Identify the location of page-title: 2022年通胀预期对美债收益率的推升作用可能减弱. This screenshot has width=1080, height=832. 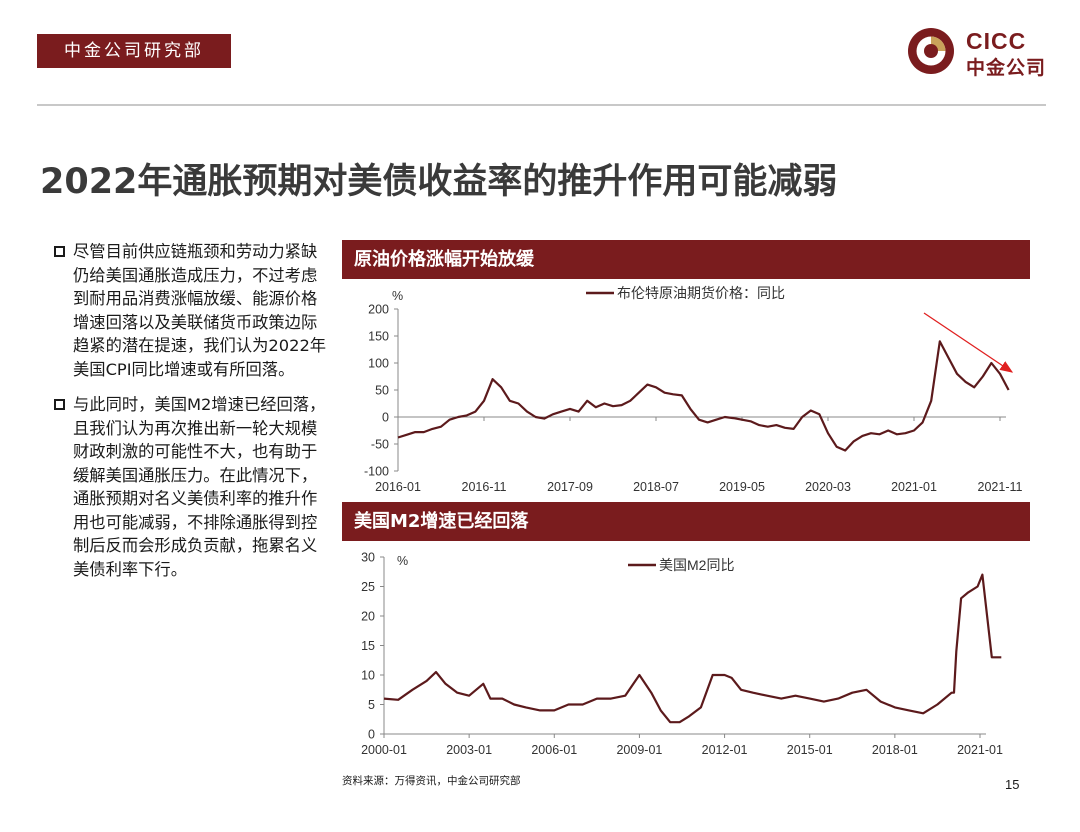
(439, 182).